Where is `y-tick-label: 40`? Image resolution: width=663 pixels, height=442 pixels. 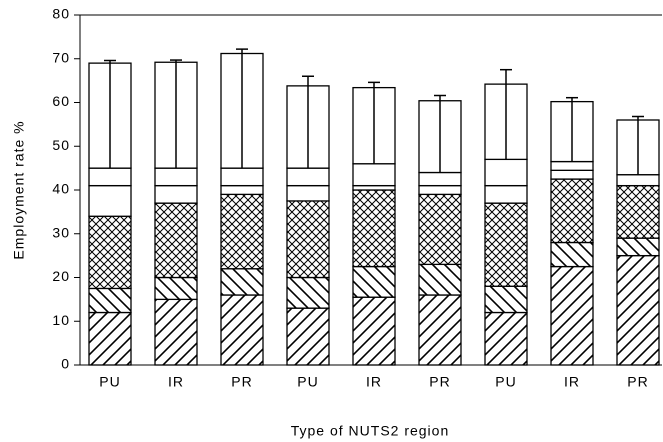 y-tick-label: 40 is located at coordinates (61, 189).